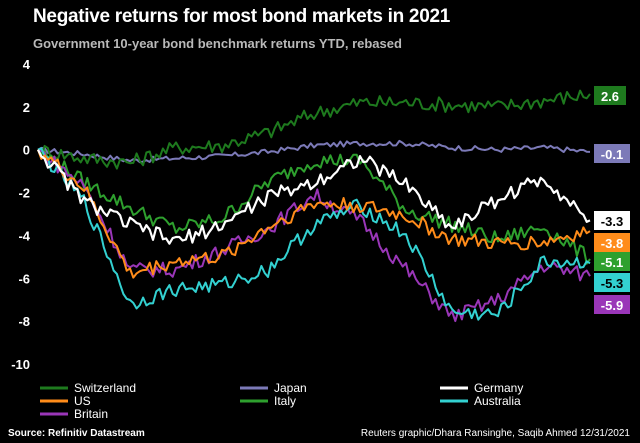  I want to click on end-label-switzerland: 2.6, so click(610, 95).